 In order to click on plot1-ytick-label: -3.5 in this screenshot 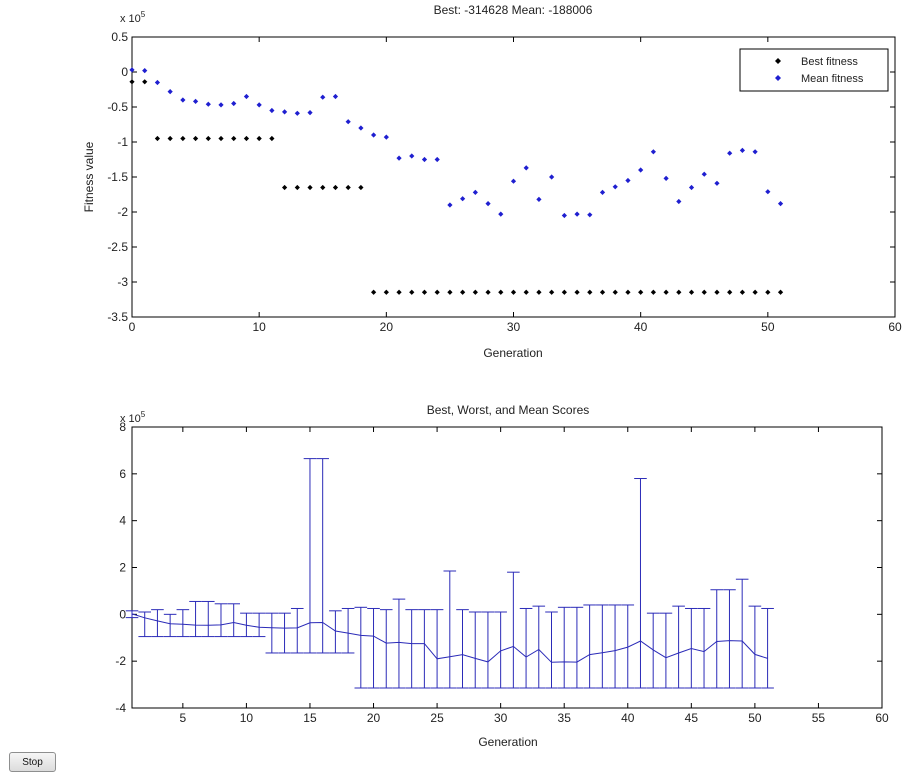, I will do `click(117, 317)`.